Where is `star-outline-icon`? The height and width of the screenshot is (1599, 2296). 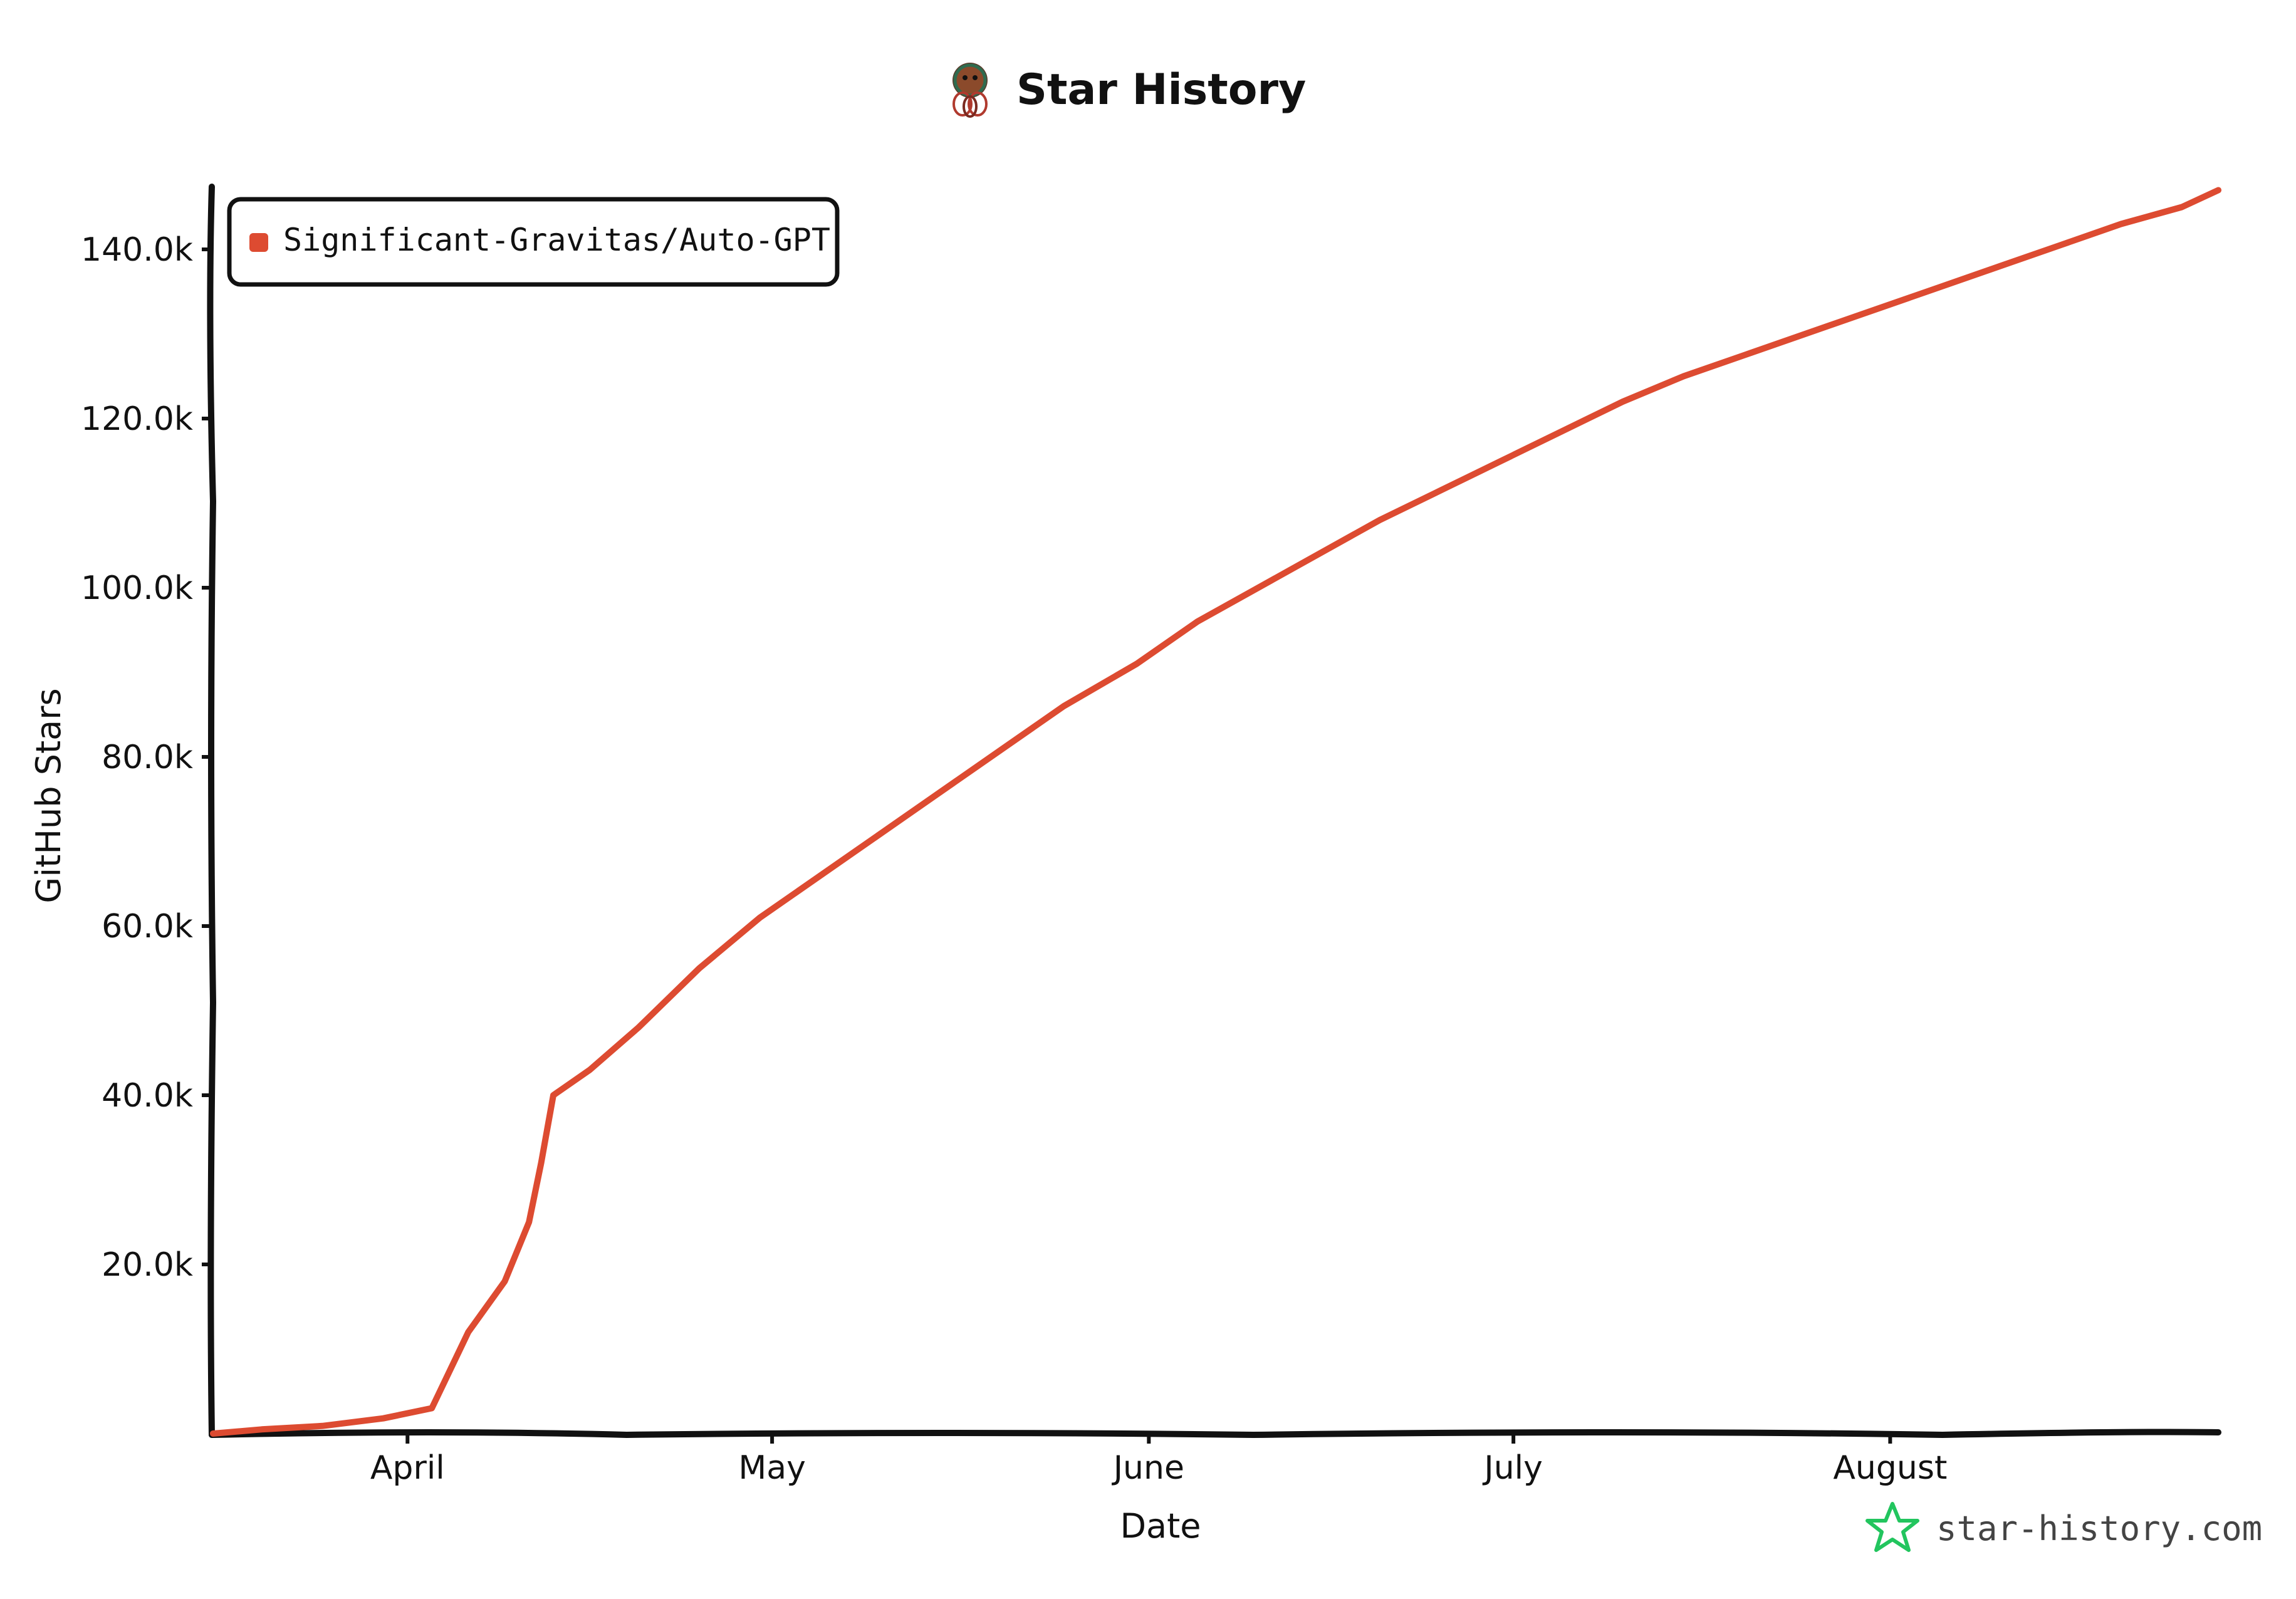
star-outline-icon is located at coordinates (1892, 1527).